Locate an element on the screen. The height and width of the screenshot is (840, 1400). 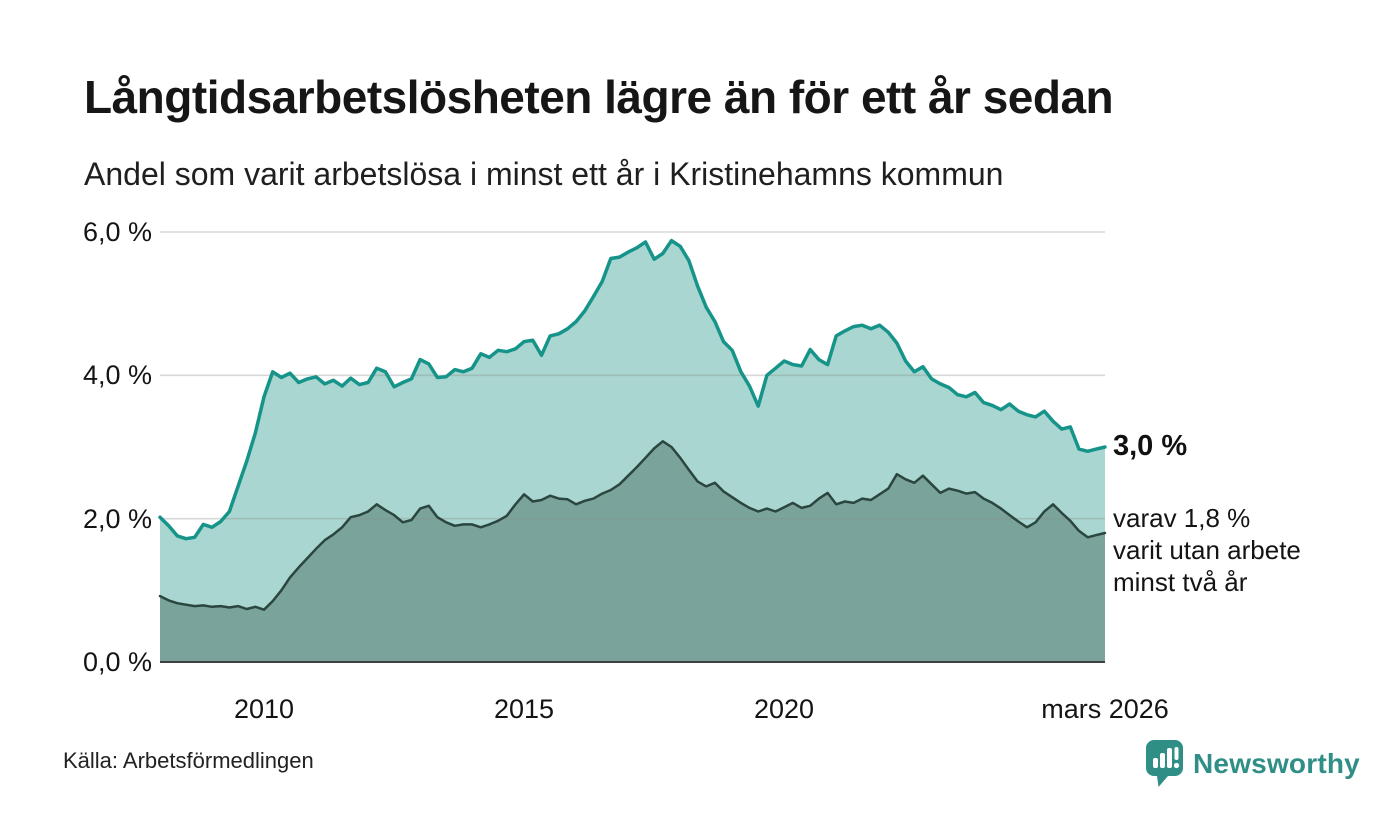
logo-exclamation-dot is located at coordinates (1176, 765).